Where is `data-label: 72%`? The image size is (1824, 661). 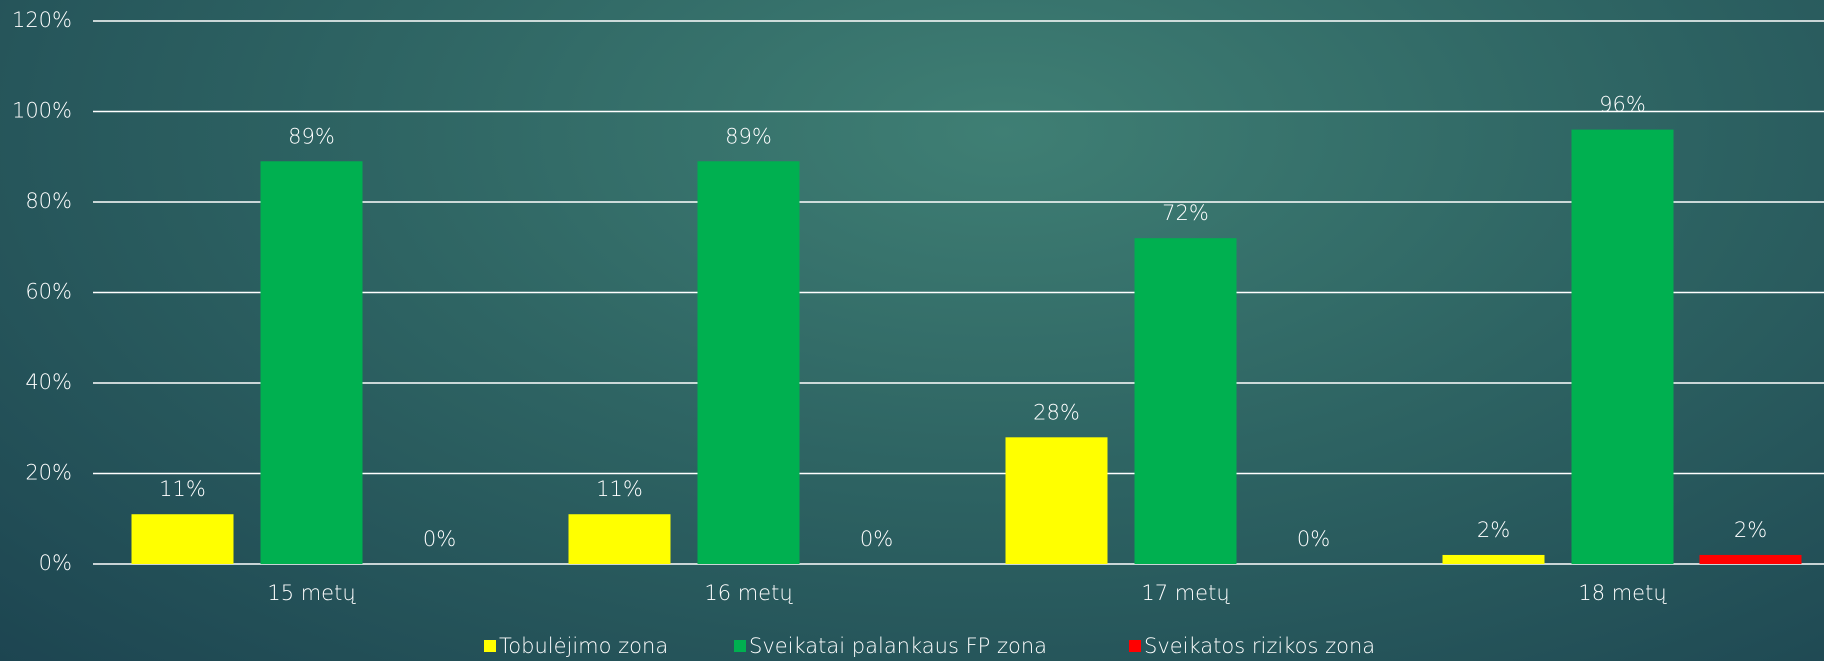
data-label: 72% is located at coordinates (1185, 213).